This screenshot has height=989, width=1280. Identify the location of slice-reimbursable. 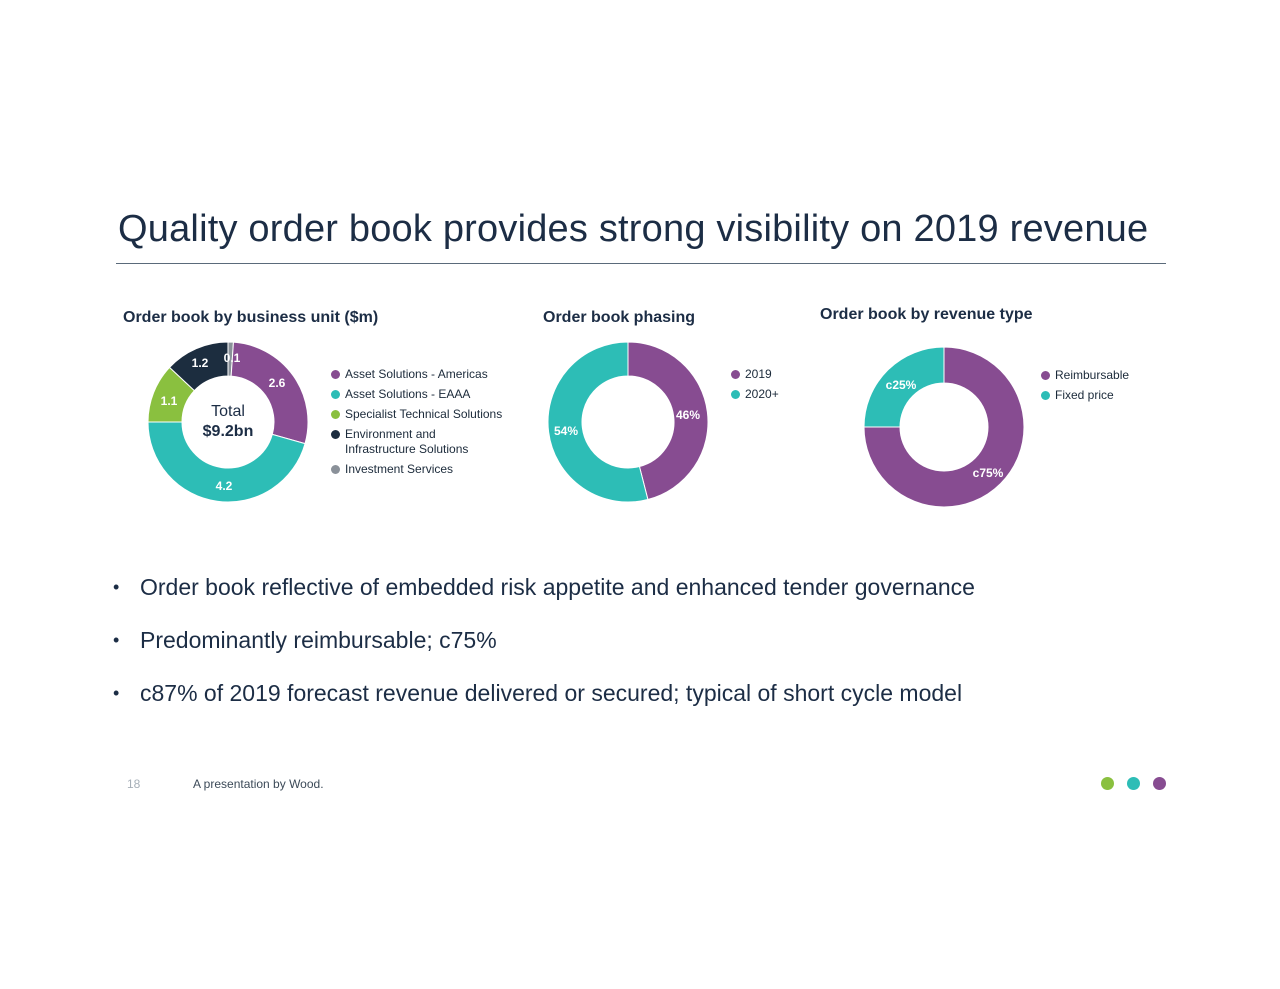
(944, 427).